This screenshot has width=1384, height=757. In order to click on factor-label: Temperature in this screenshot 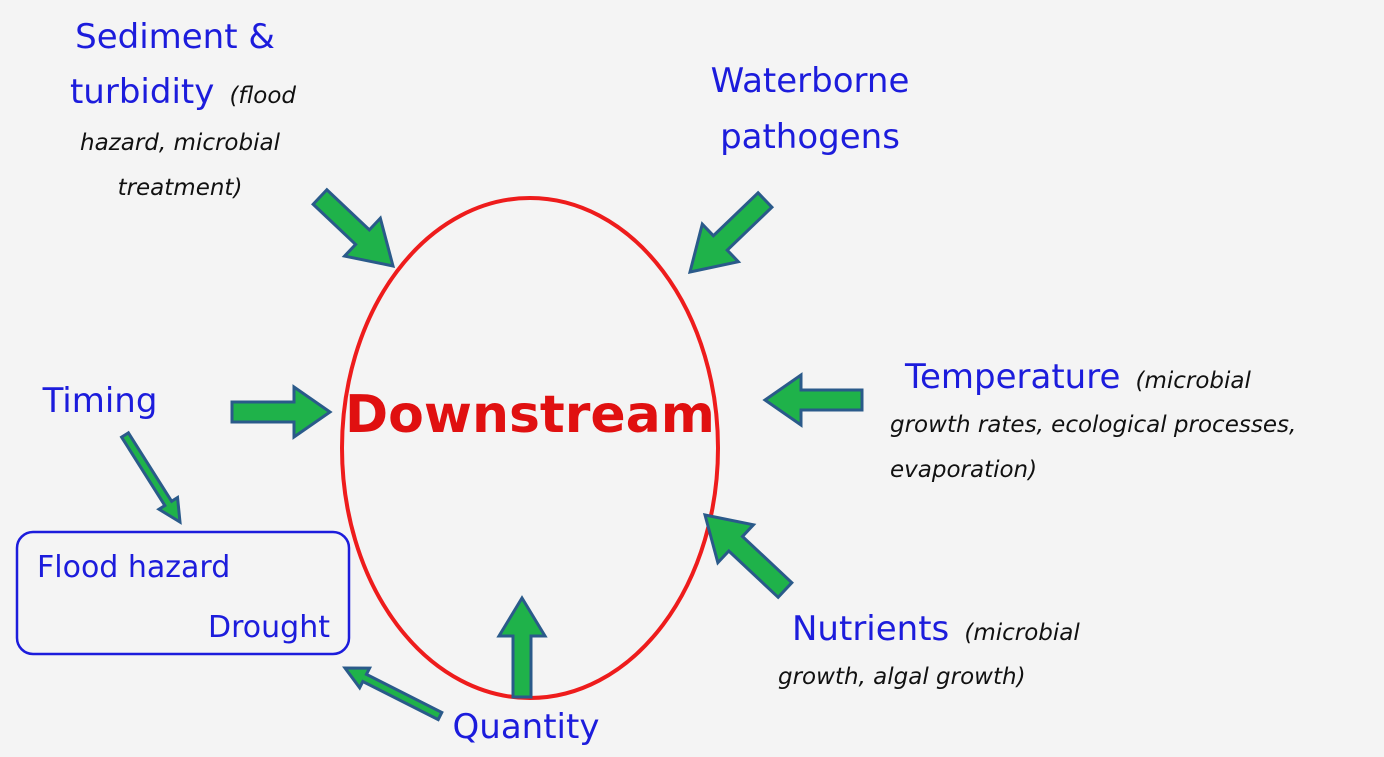, I will do `click(1012, 377)`.